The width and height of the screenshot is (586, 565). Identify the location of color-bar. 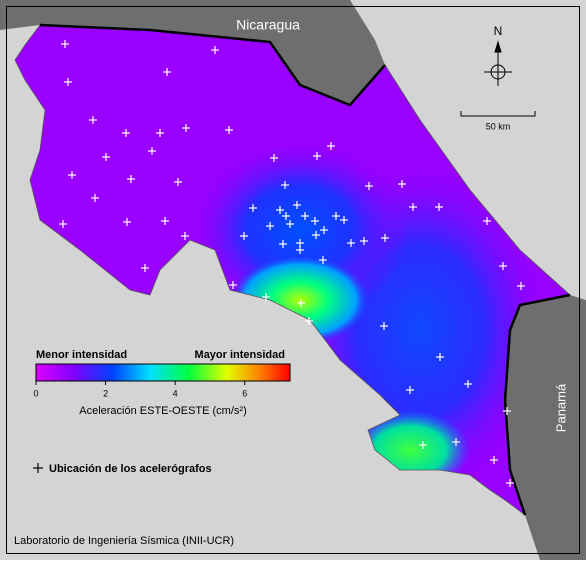
(163, 372).